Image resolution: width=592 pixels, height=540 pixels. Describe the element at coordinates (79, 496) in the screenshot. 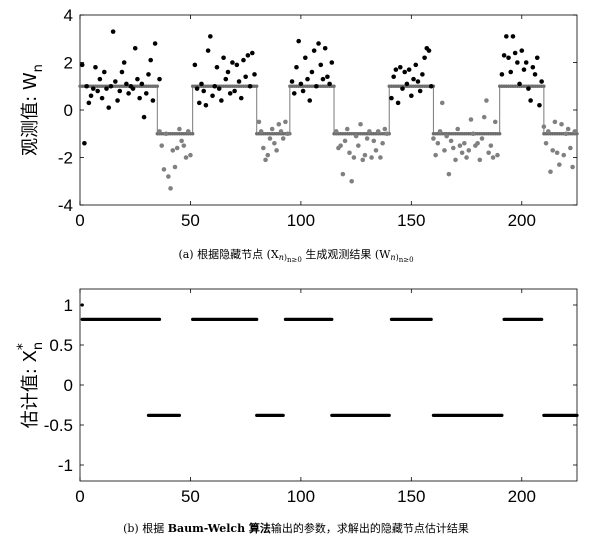

I see `panel-b-x-tick-label: 0` at that location.